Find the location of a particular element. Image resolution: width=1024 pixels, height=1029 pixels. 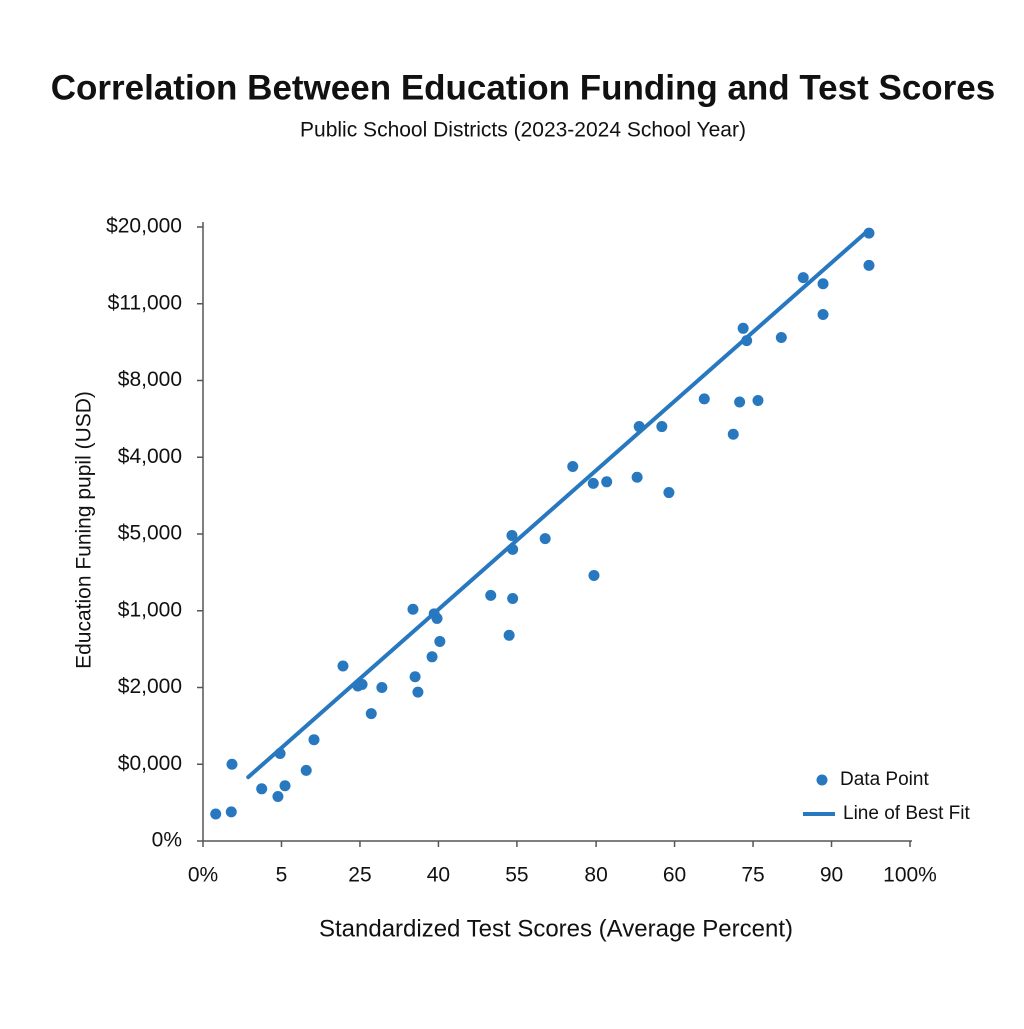

x-tick-label: 90 is located at coordinates (831, 875).